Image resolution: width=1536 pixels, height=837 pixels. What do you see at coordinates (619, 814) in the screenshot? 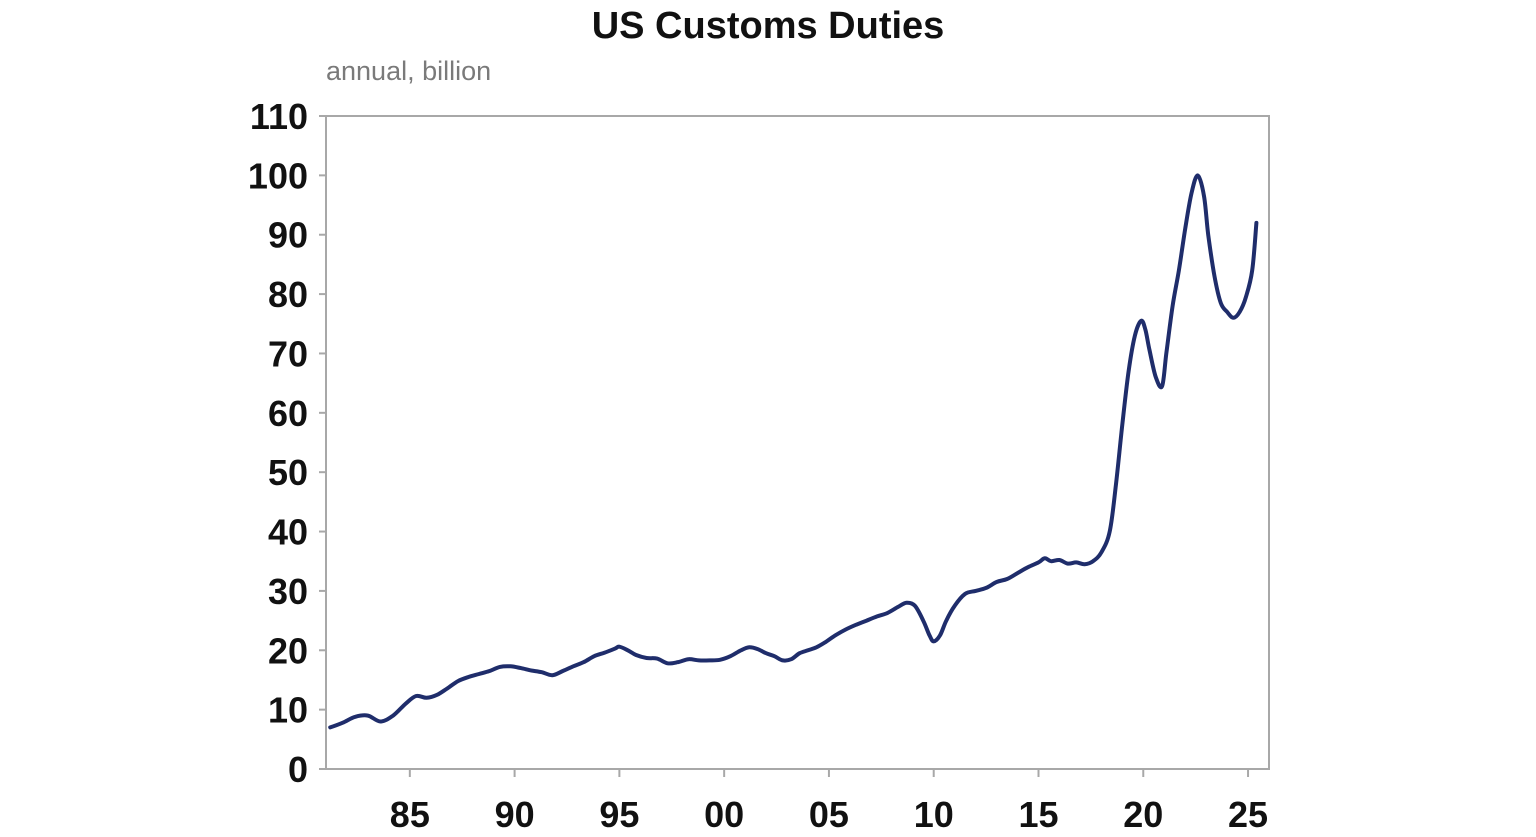
I see `x-tick-label: 95` at bounding box center [619, 814].